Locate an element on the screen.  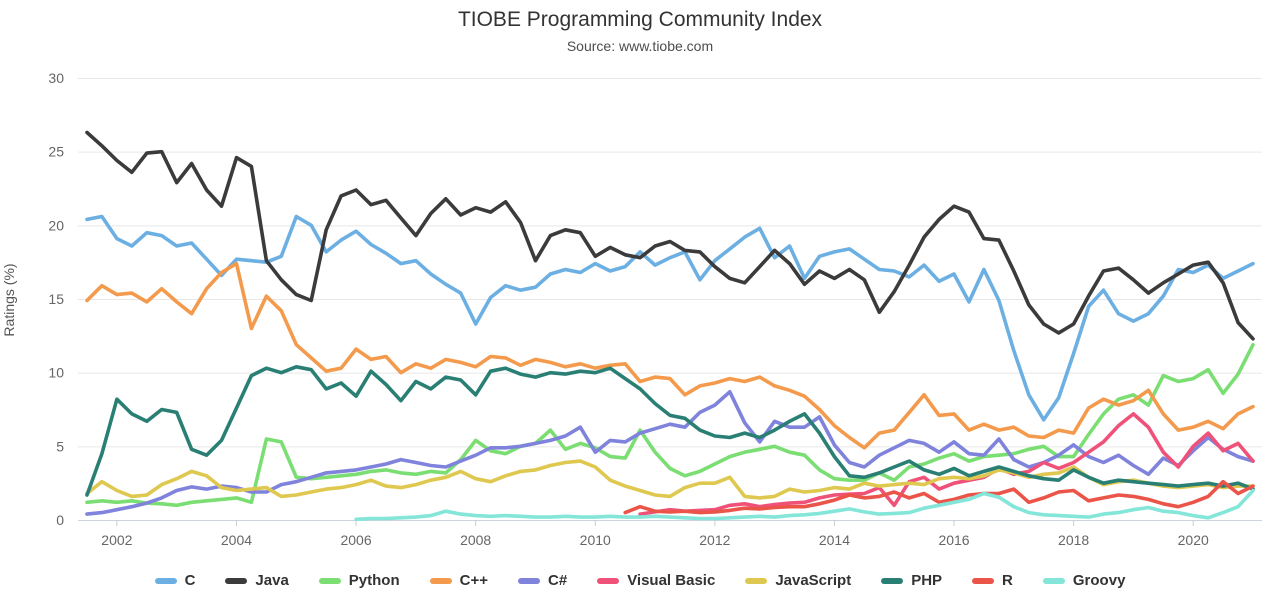
legend-label: PHP is located at coordinates (927, 580).